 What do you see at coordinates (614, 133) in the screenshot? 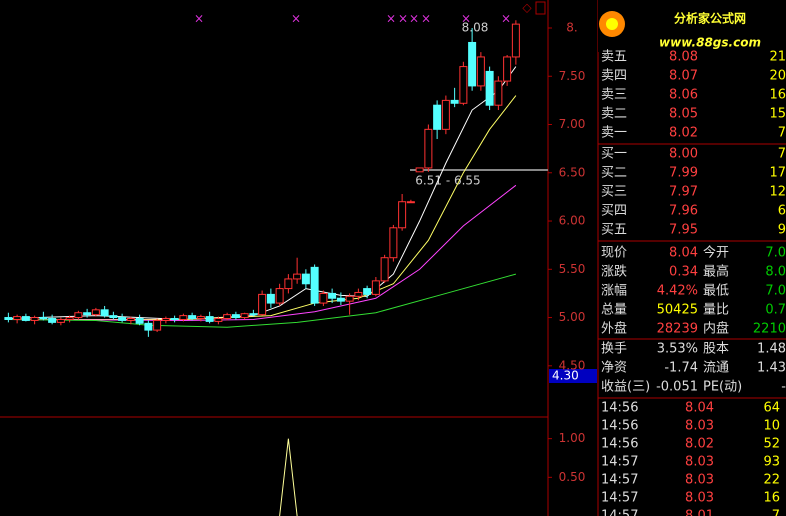
I see `book-label: 卖一` at bounding box center [614, 133].